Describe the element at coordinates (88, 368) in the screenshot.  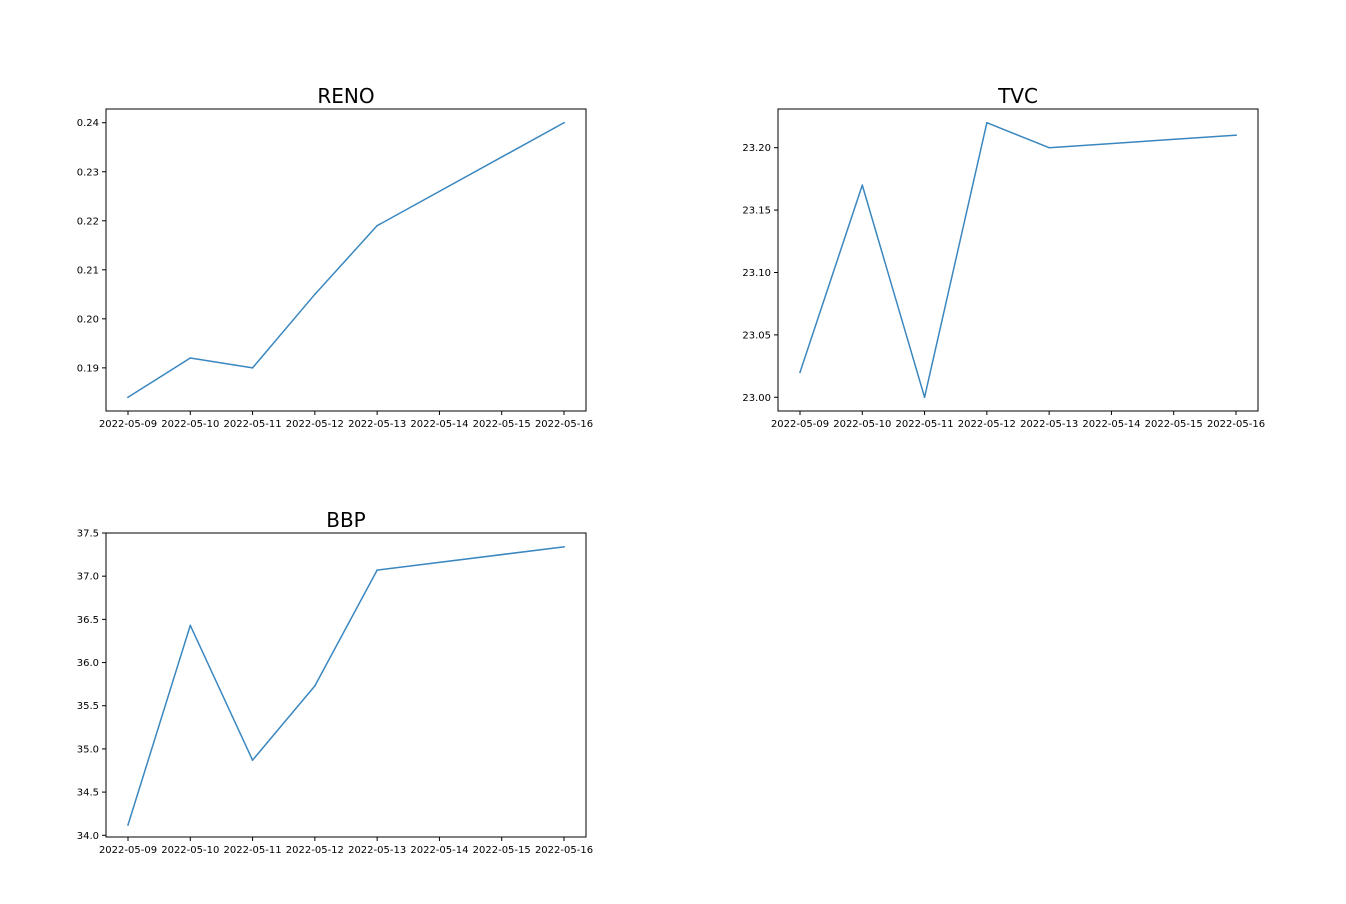
I see `y-tick-label: 0.19` at that location.